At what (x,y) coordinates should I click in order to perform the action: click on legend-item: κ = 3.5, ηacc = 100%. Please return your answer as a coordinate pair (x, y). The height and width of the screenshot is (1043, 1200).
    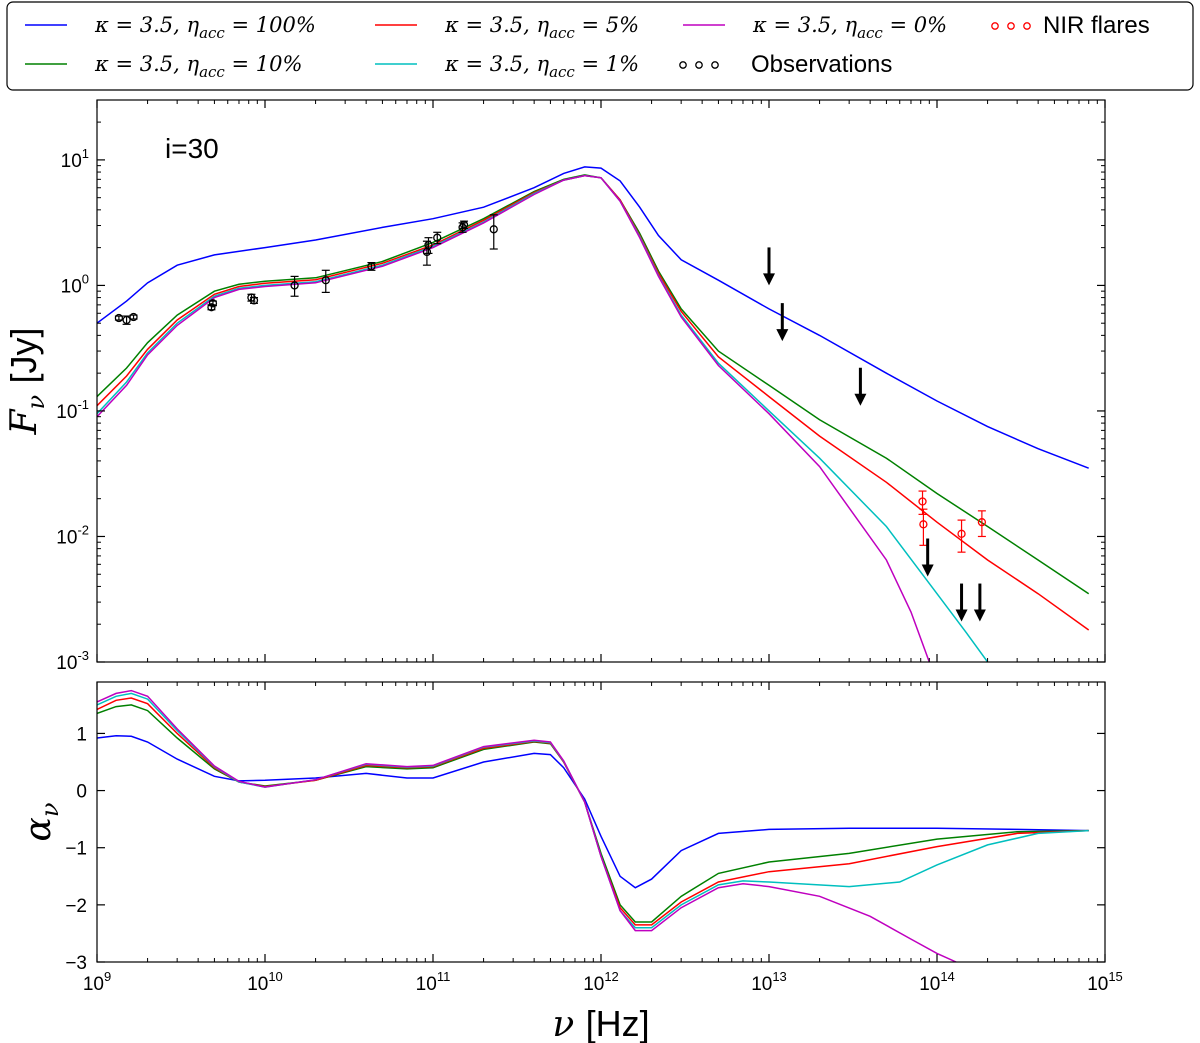
    Looking at the image, I should click on (170, 27).